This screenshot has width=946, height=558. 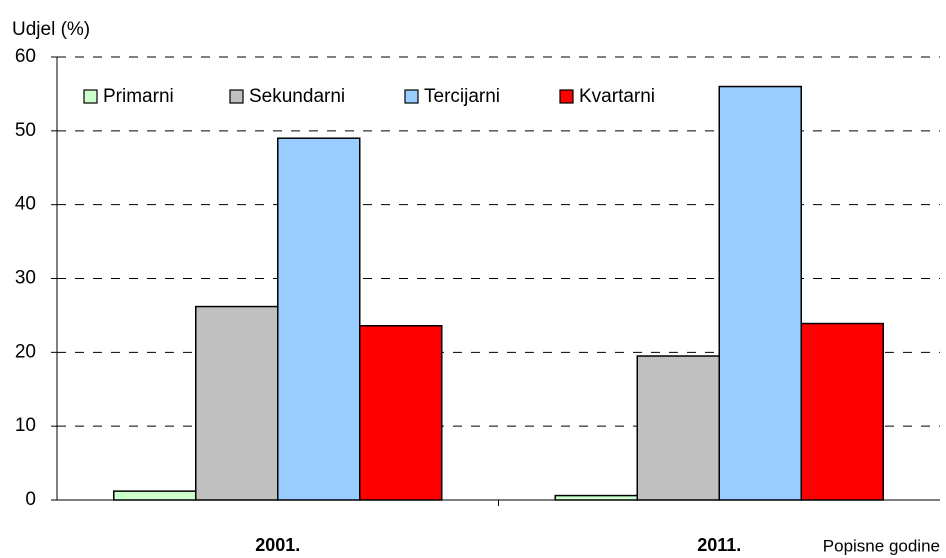 I want to click on y-axis-label: Udjel (%), so click(x=51, y=29).